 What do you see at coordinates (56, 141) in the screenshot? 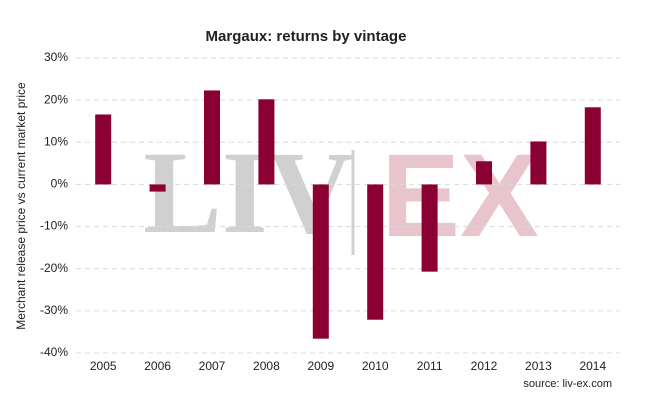
I see `y-tick-label: 10%` at bounding box center [56, 141].